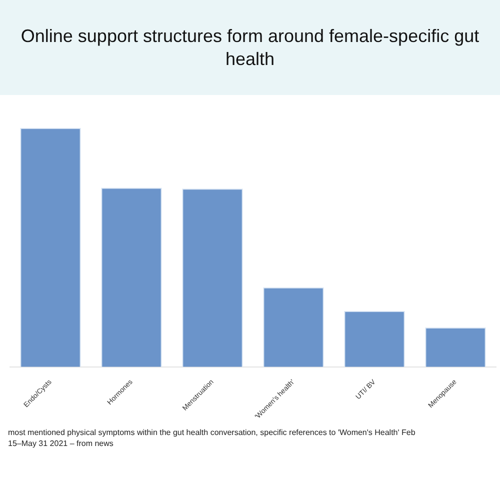 Image resolution: width=500 pixels, height=500 pixels. What do you see at coordinates (212, 439) in the screenshot?
I see `text: most mentioned physical symptoms within the gut health conversation, specific references to 'Women's Health' Feb 15–May 31 2021 – from news` at bounding box center [212, 439].